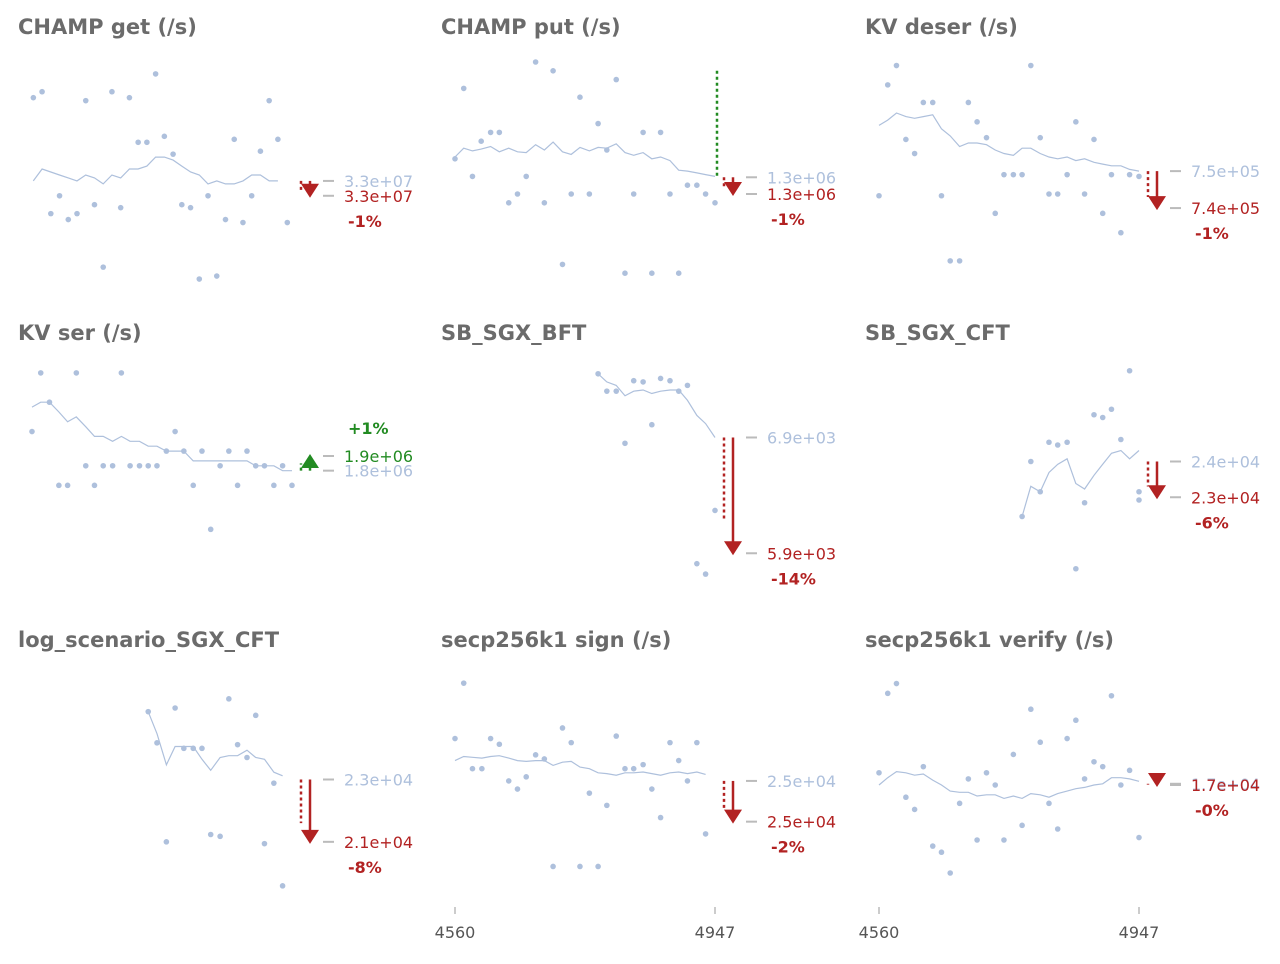  I want to click on panel-title: CHAMP get (/s), so click(107, 27).